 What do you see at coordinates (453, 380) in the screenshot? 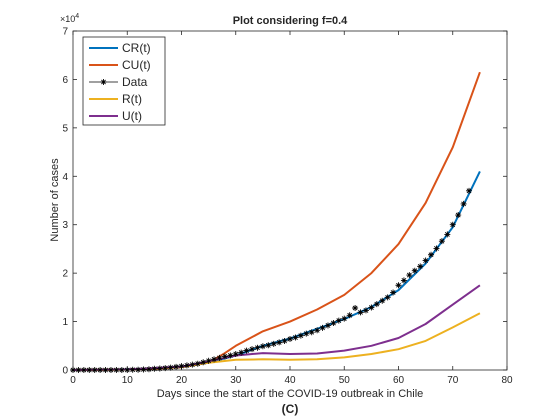
I see `x-tick-label: 70` at bounding box center [453, 380].